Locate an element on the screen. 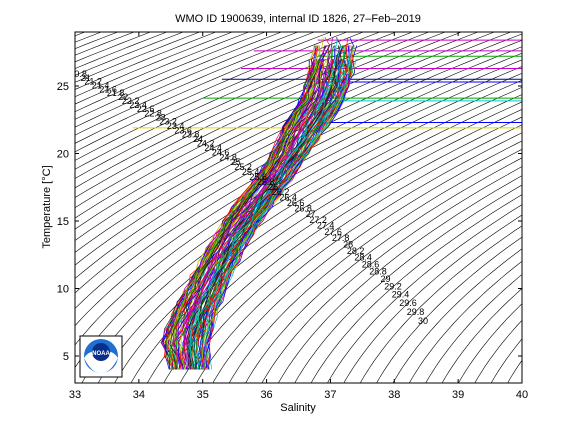 The height and width of the screenshot is (432, 576). isopycnal-label: 26.8 is located at coordinates (303, 208).